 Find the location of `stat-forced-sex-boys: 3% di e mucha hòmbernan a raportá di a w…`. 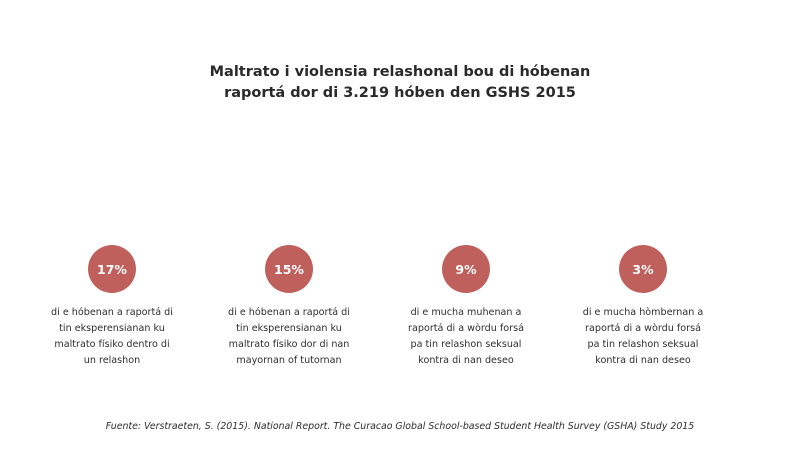

stat-forced-sex-boys: 3% di e mucha hòmbernan a raportá di a w… is located at coordinates (643, 307).